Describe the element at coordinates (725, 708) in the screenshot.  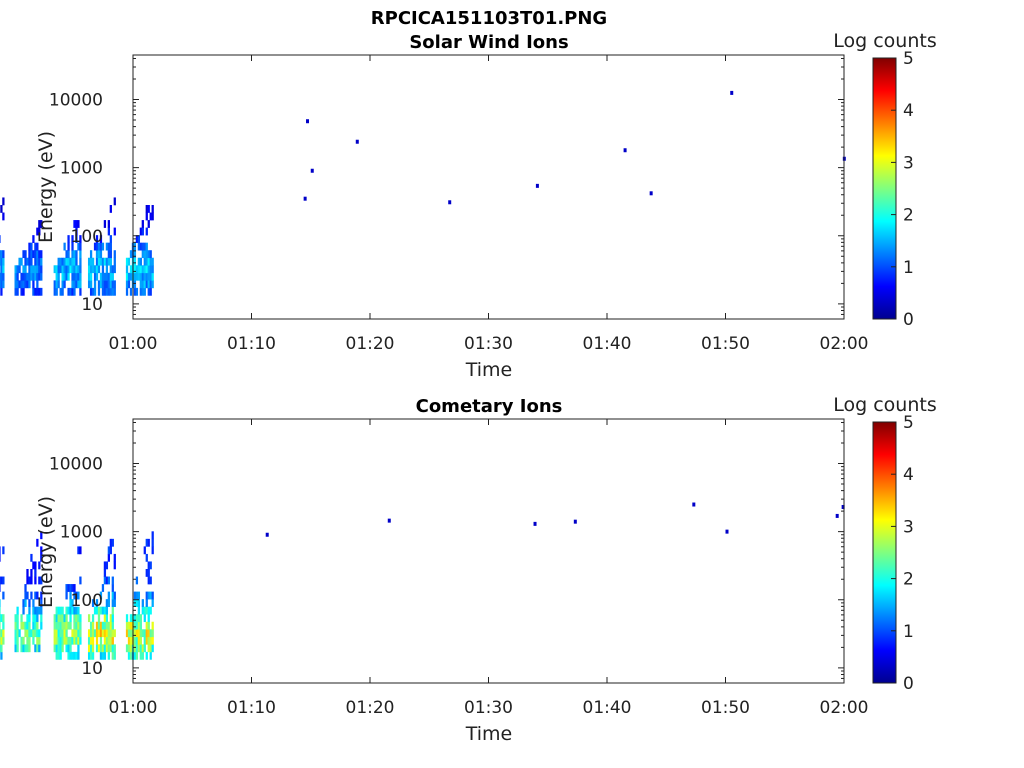
I see `x-tick-label: 01:50` at that location.